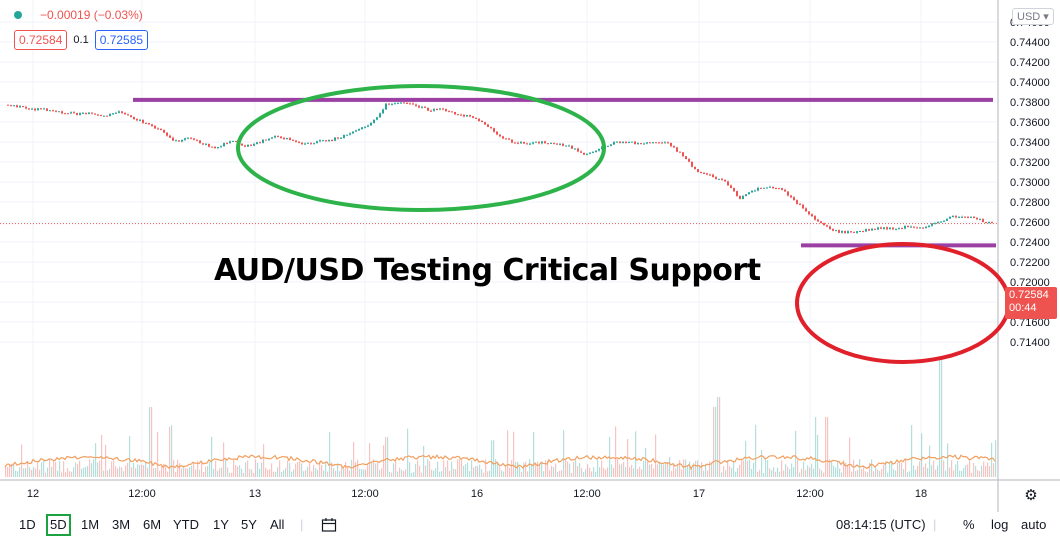  I want to click on bid-price-button: 0.72584, so click(41, 40).